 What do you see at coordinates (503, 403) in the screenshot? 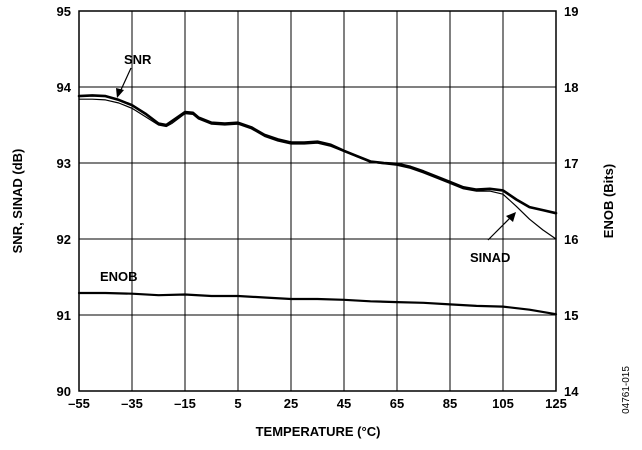
I see `x-tick-label: 105` at bounding box center [503, 403].